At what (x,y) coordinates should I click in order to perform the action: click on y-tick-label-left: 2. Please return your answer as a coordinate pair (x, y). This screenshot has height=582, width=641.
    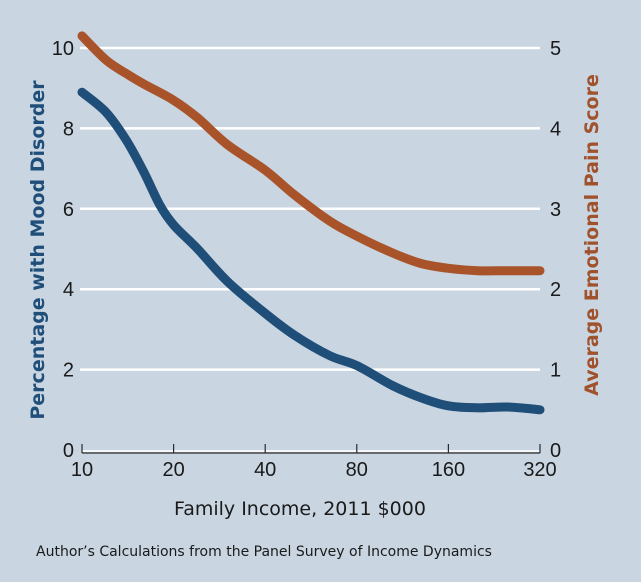
    Looking at the image, I should click on (68, 371).